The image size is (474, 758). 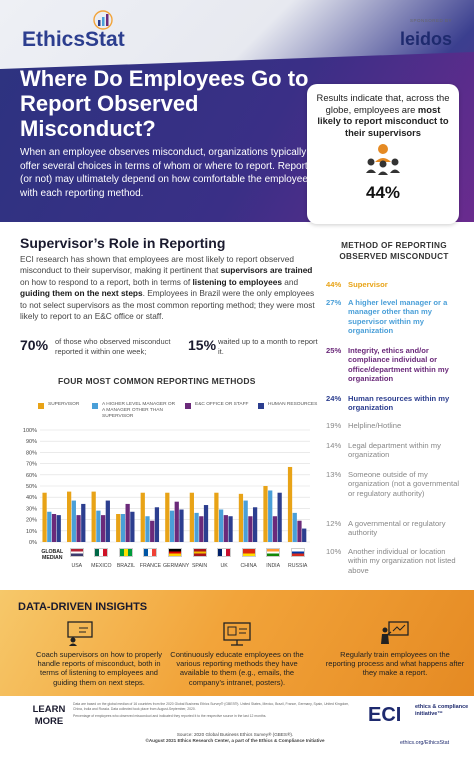 I want to click on legend-label: SUPERVISOR, so click(x=64, y=404).